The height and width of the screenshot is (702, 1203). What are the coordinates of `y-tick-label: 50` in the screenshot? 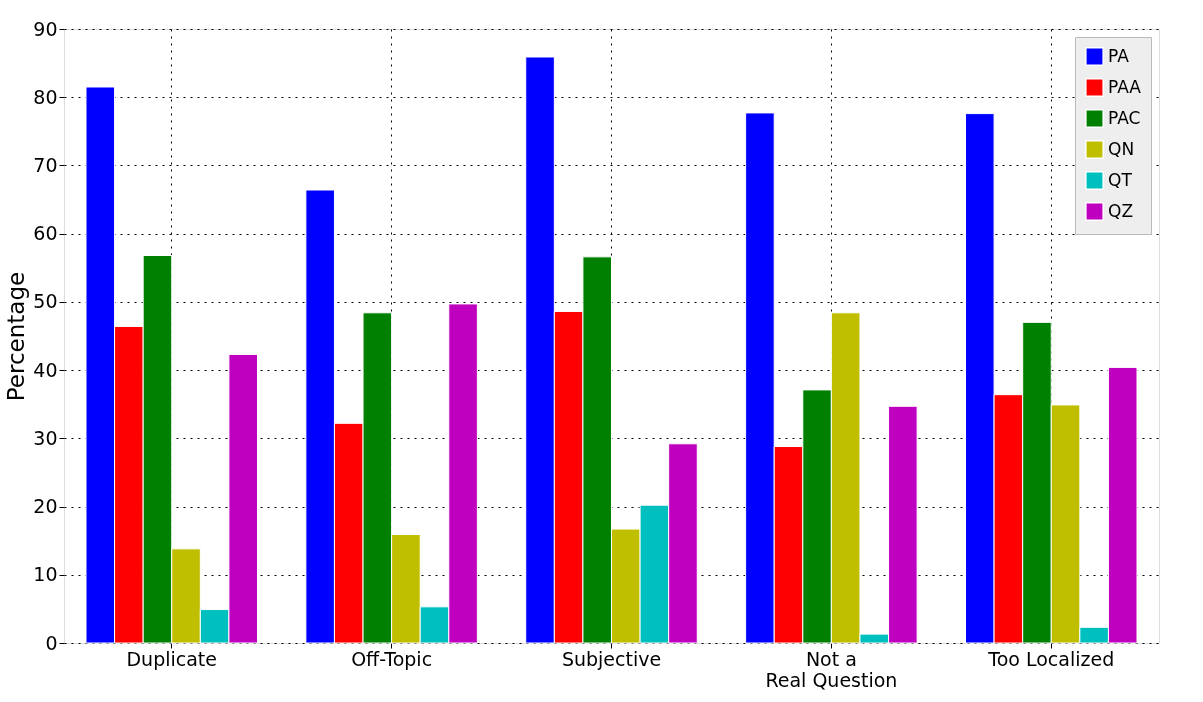 It's located at (45, 301).